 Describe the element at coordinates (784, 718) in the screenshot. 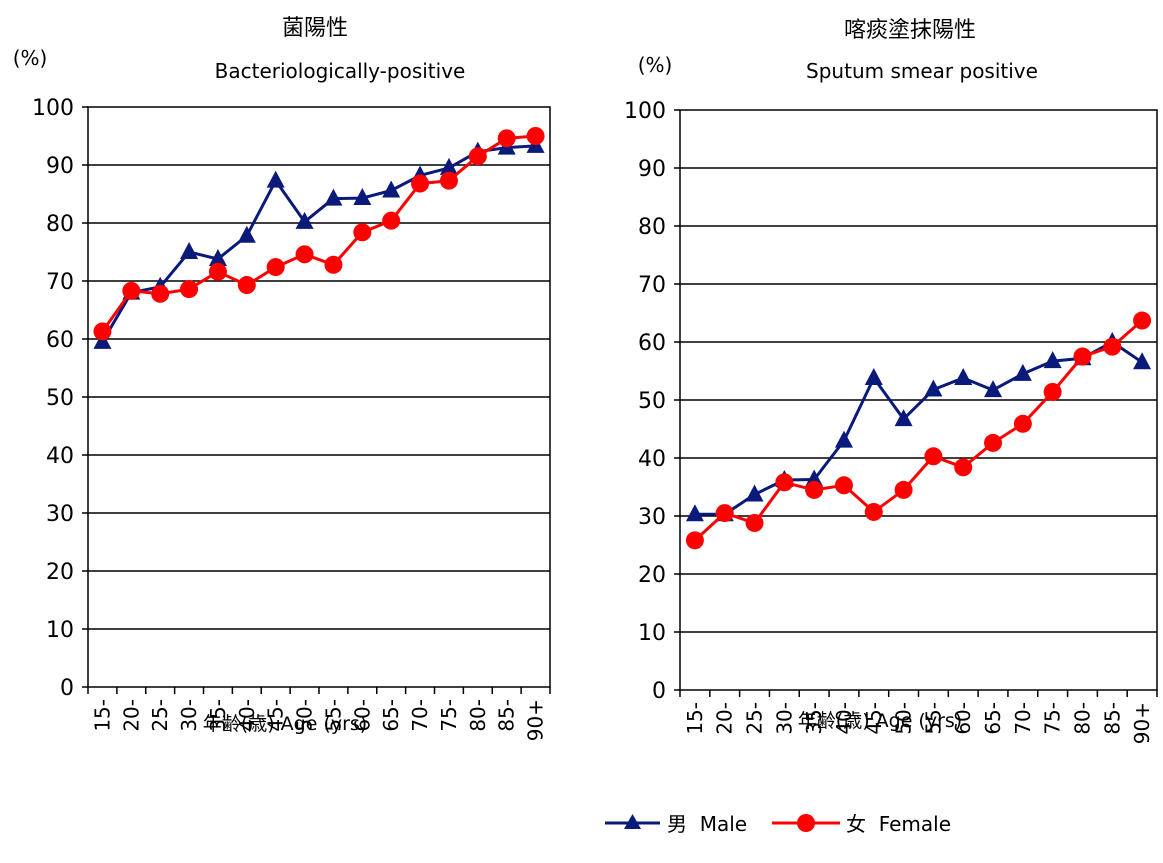

I see `x-tick-label: 30-` at that location.